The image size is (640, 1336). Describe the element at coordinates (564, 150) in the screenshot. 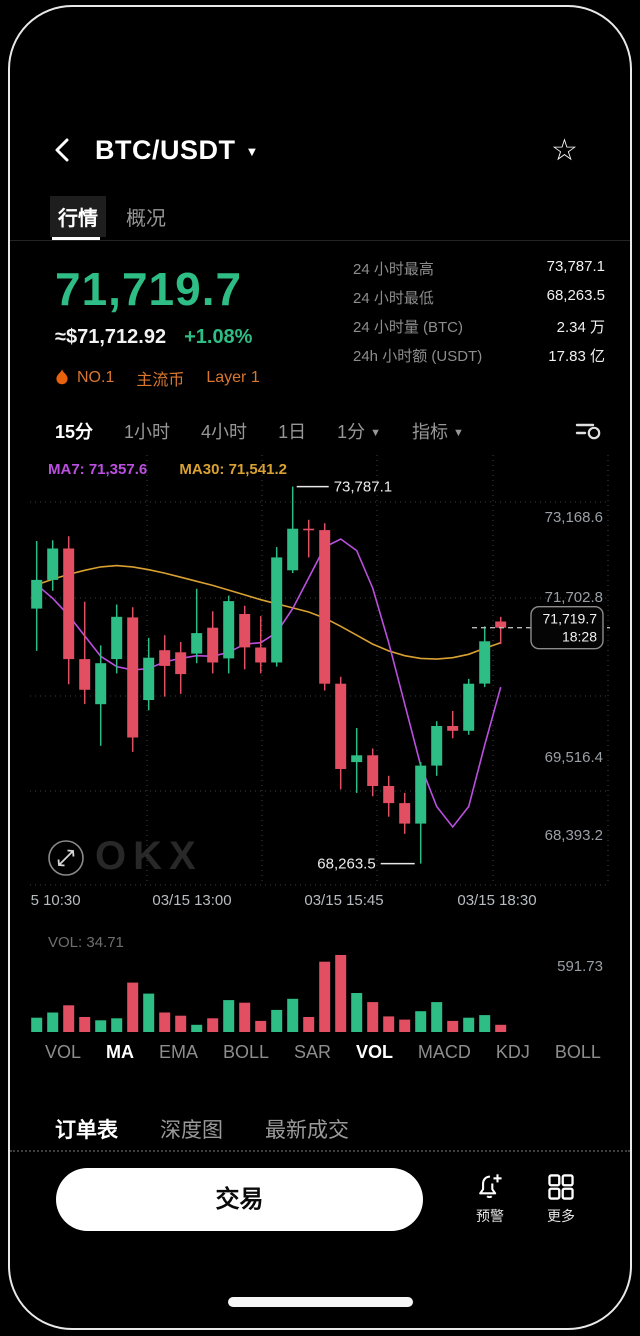

I see `favorite-star-icon: ☆` at that location.